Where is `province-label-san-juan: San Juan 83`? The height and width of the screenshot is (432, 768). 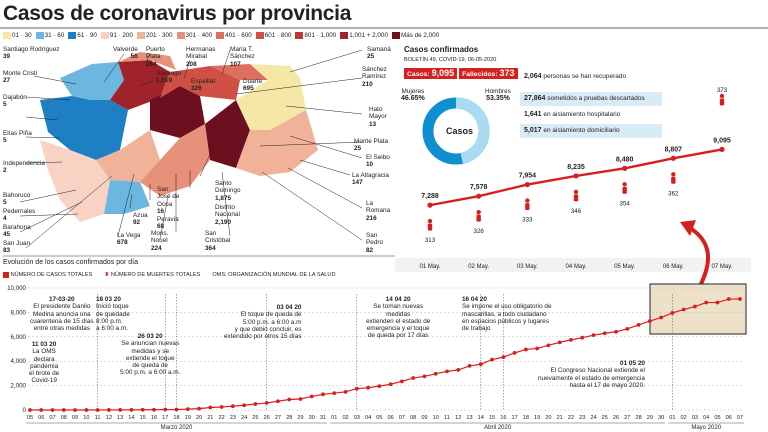
province-label-san-juan: San Juan 83 is located at coordinates (17, 247).